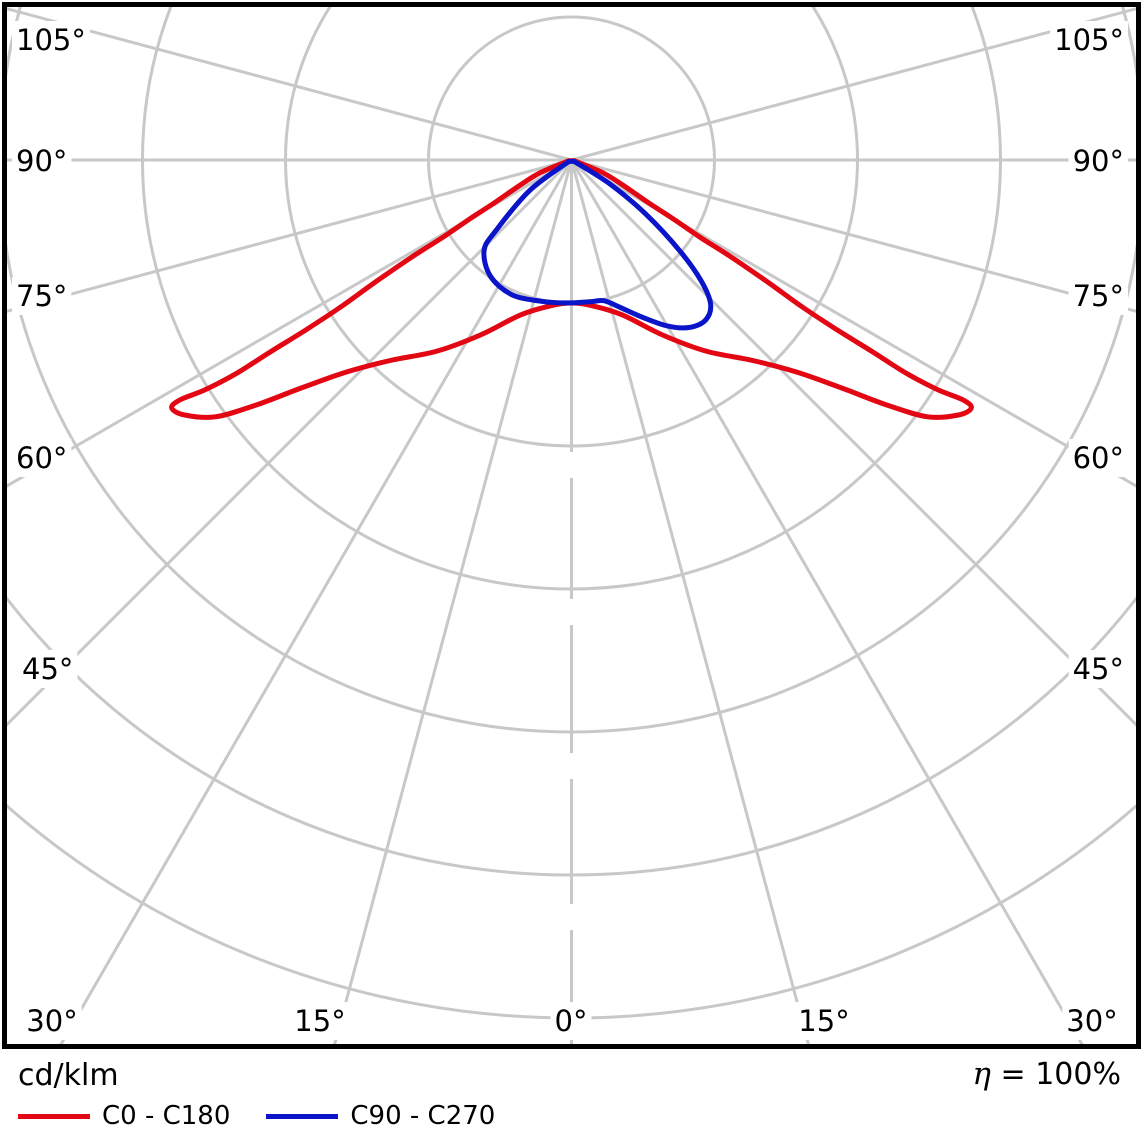 This screenshot has height=1143, width=1143. What do you see at coordinates (256, 1116) in the screenshot?
I see `legend: C0 - C180 C90 - C270` at bounding box center [256, 1116].